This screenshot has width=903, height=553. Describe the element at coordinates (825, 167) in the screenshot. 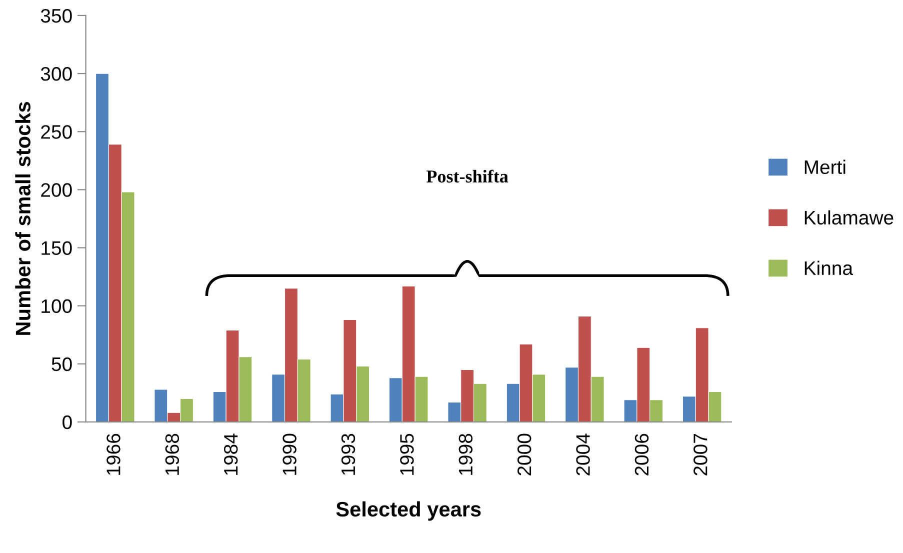

I see `legend-label: Merti` at that location.